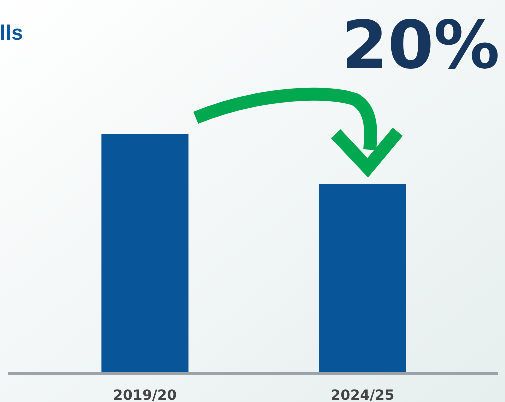 This screenshot has height=402, width=505. What do you see at coordinates (421, 45) in the screenshot?
I see `text: 20%` at bounding box center [421, 45].